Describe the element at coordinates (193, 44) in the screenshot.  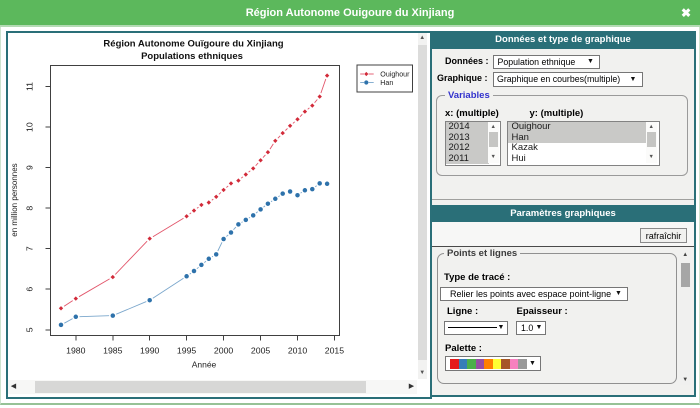
I see `svg-text:Région Autonome Ouïgoure du Xi: Région Autonome Ouïgoure du Xinjiang` at that location.